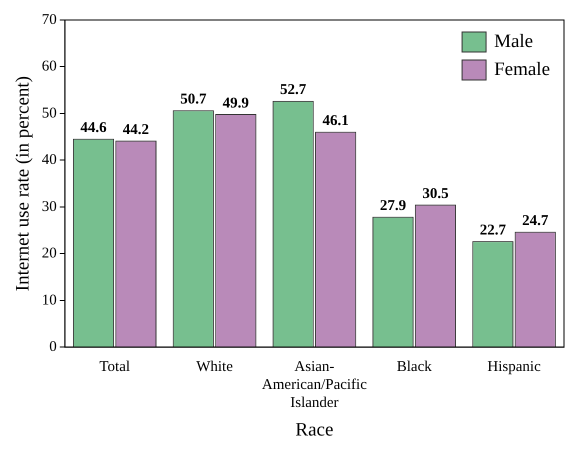  I want to click on x-tick-label: Black, so click(414, 367).